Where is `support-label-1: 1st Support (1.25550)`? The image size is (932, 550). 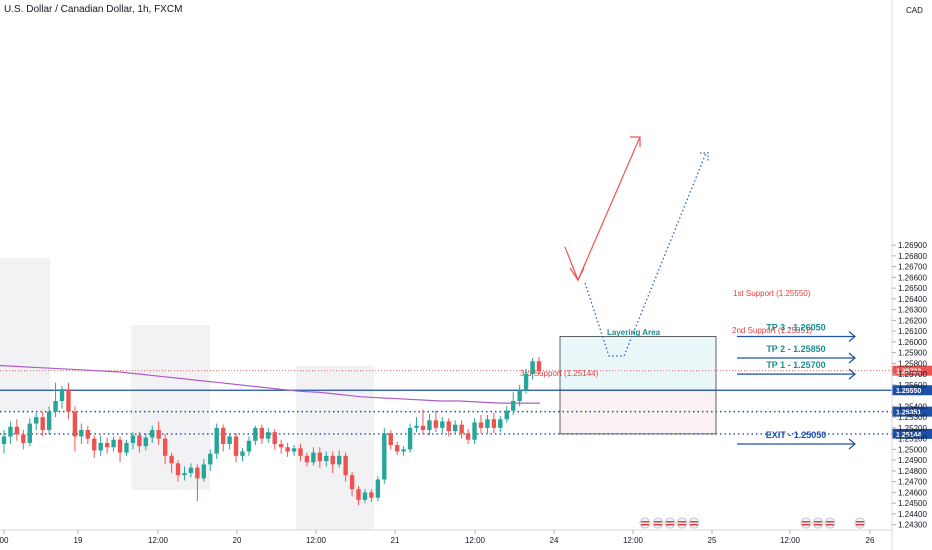 support-label-1: 1st Support (1.25550) is located at coordinates (772, 293).